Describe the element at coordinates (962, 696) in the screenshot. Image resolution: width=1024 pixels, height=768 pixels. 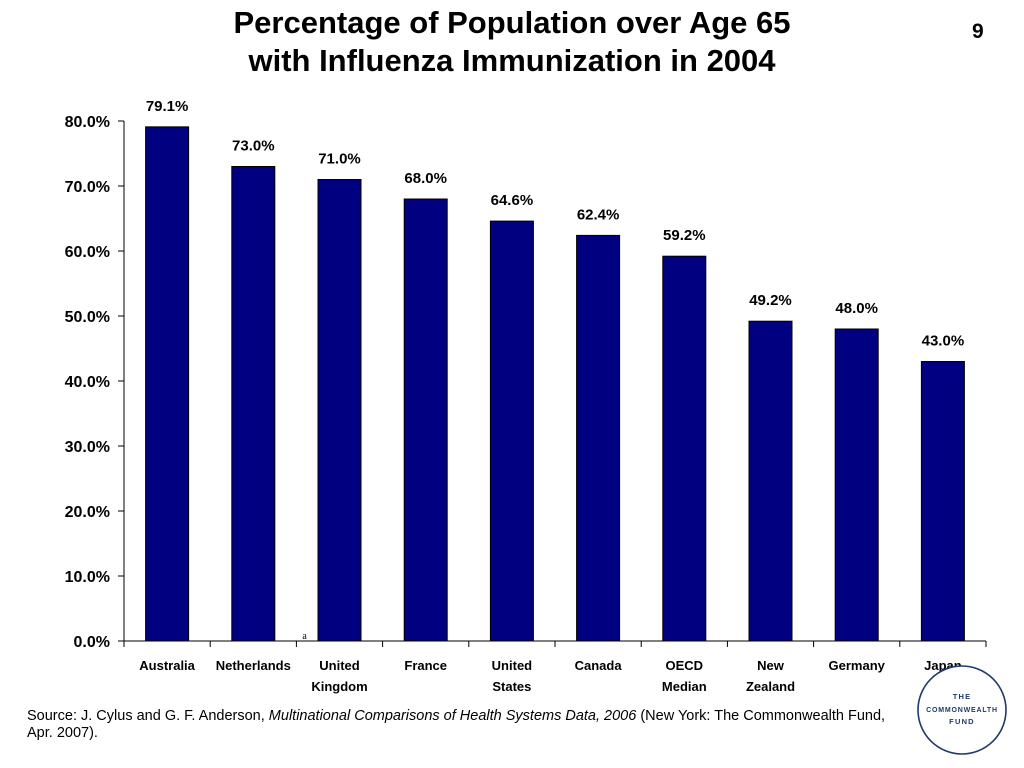
I see `logo-line-1: THE` at that location.